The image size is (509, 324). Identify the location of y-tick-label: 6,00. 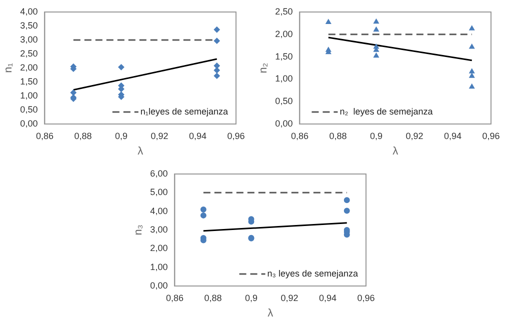
(159, 173).